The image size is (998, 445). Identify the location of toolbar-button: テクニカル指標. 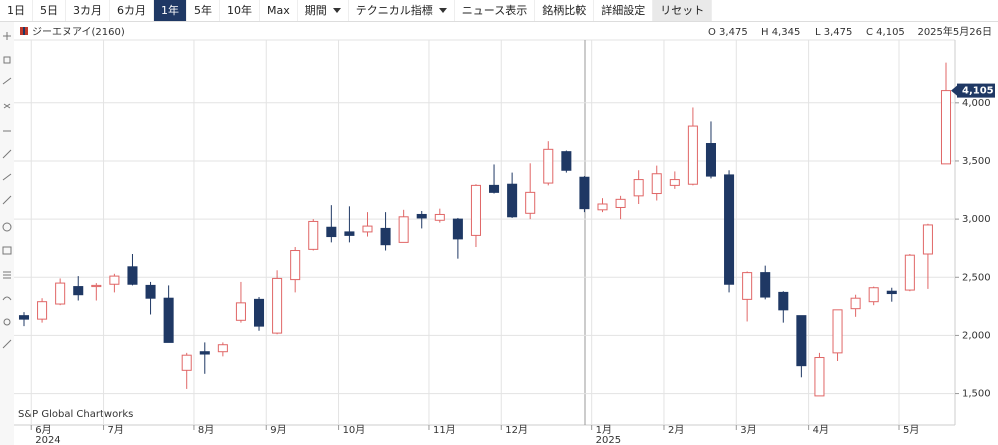
(402, 10).